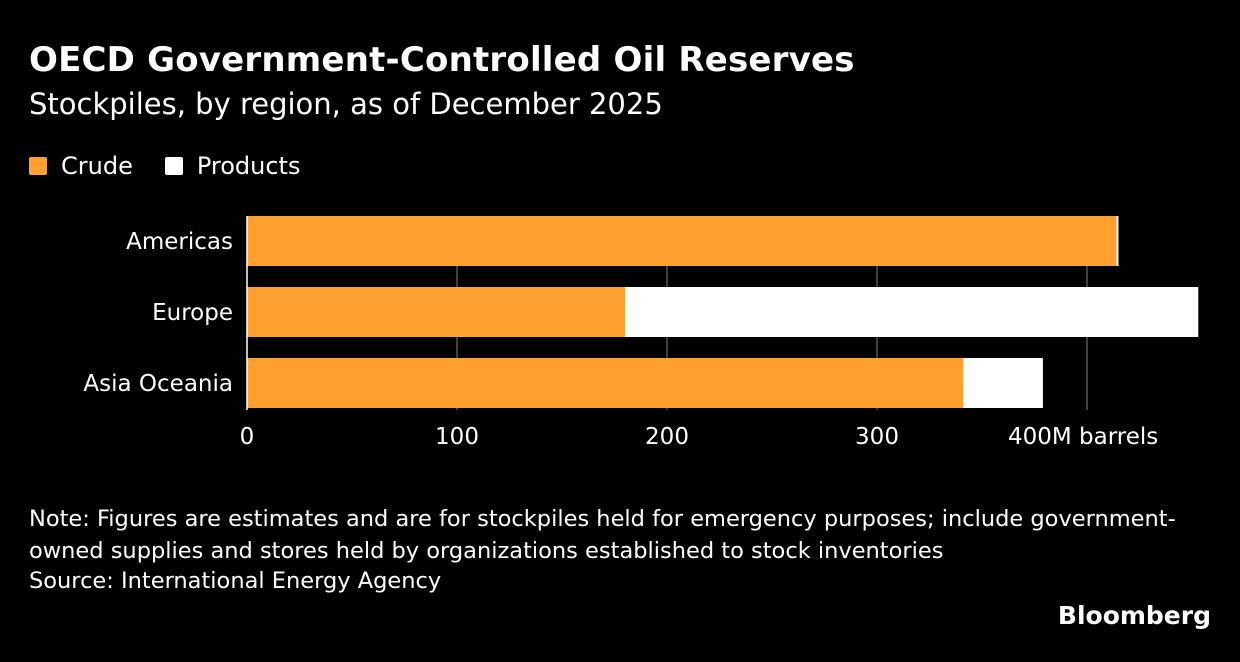  What do you see at coordinates (179, 242) in the screenshot?
I see `category-label-americas: Americas` at bounding box center [179, 242].